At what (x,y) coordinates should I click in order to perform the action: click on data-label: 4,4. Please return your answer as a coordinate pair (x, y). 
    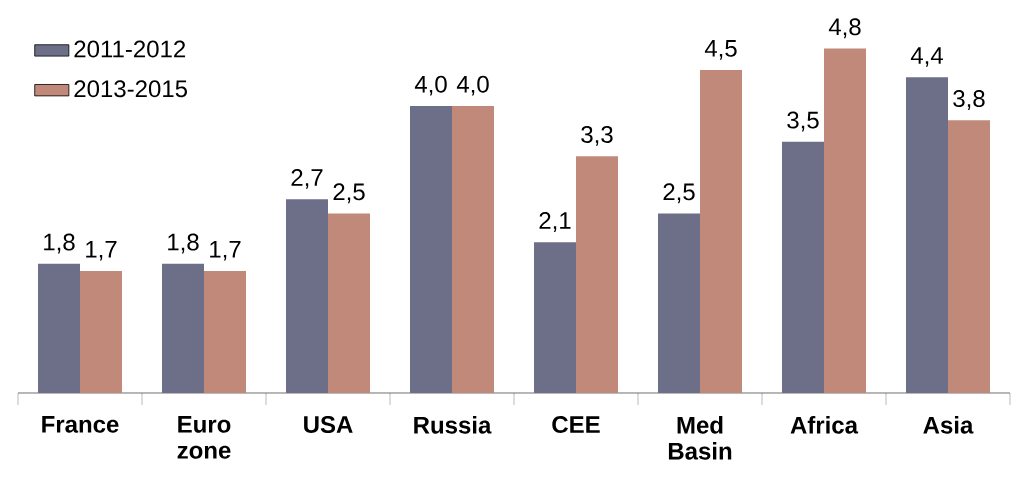
    Looking at the image, I should click on (926, 57).